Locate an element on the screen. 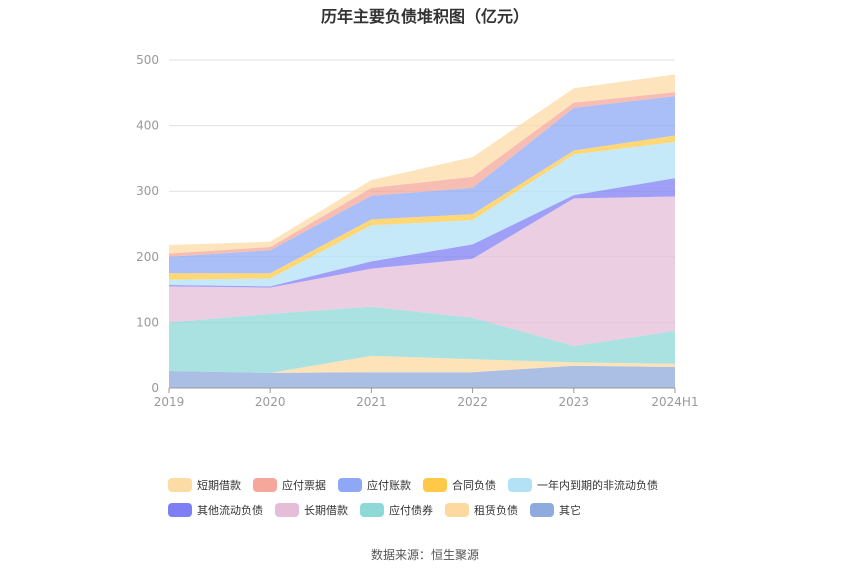 This screenshot has height=575, width=850. legend-item-current-portion-noncurrent: 一年内到期的非流动负债 is located at coordinates (583, 485).